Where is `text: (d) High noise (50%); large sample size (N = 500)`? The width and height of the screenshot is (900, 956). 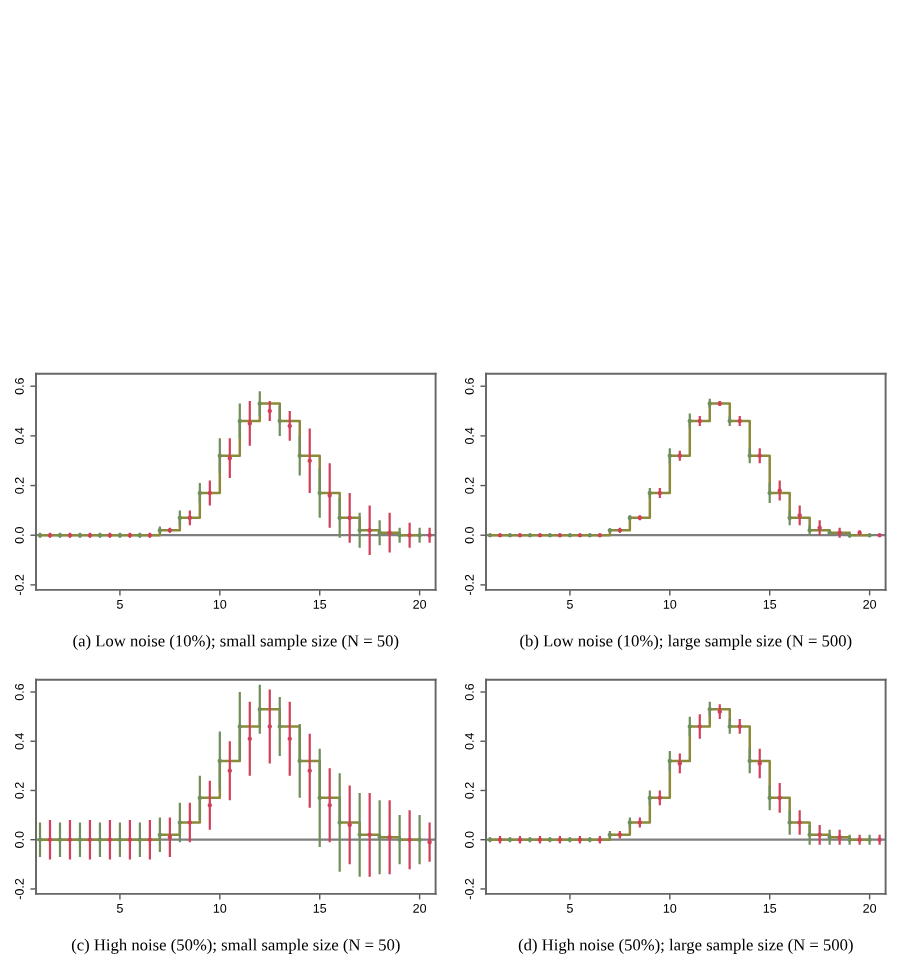
text: (d) High noise (50%); large sample size (N = 500) is located at coordinates (685, 946).